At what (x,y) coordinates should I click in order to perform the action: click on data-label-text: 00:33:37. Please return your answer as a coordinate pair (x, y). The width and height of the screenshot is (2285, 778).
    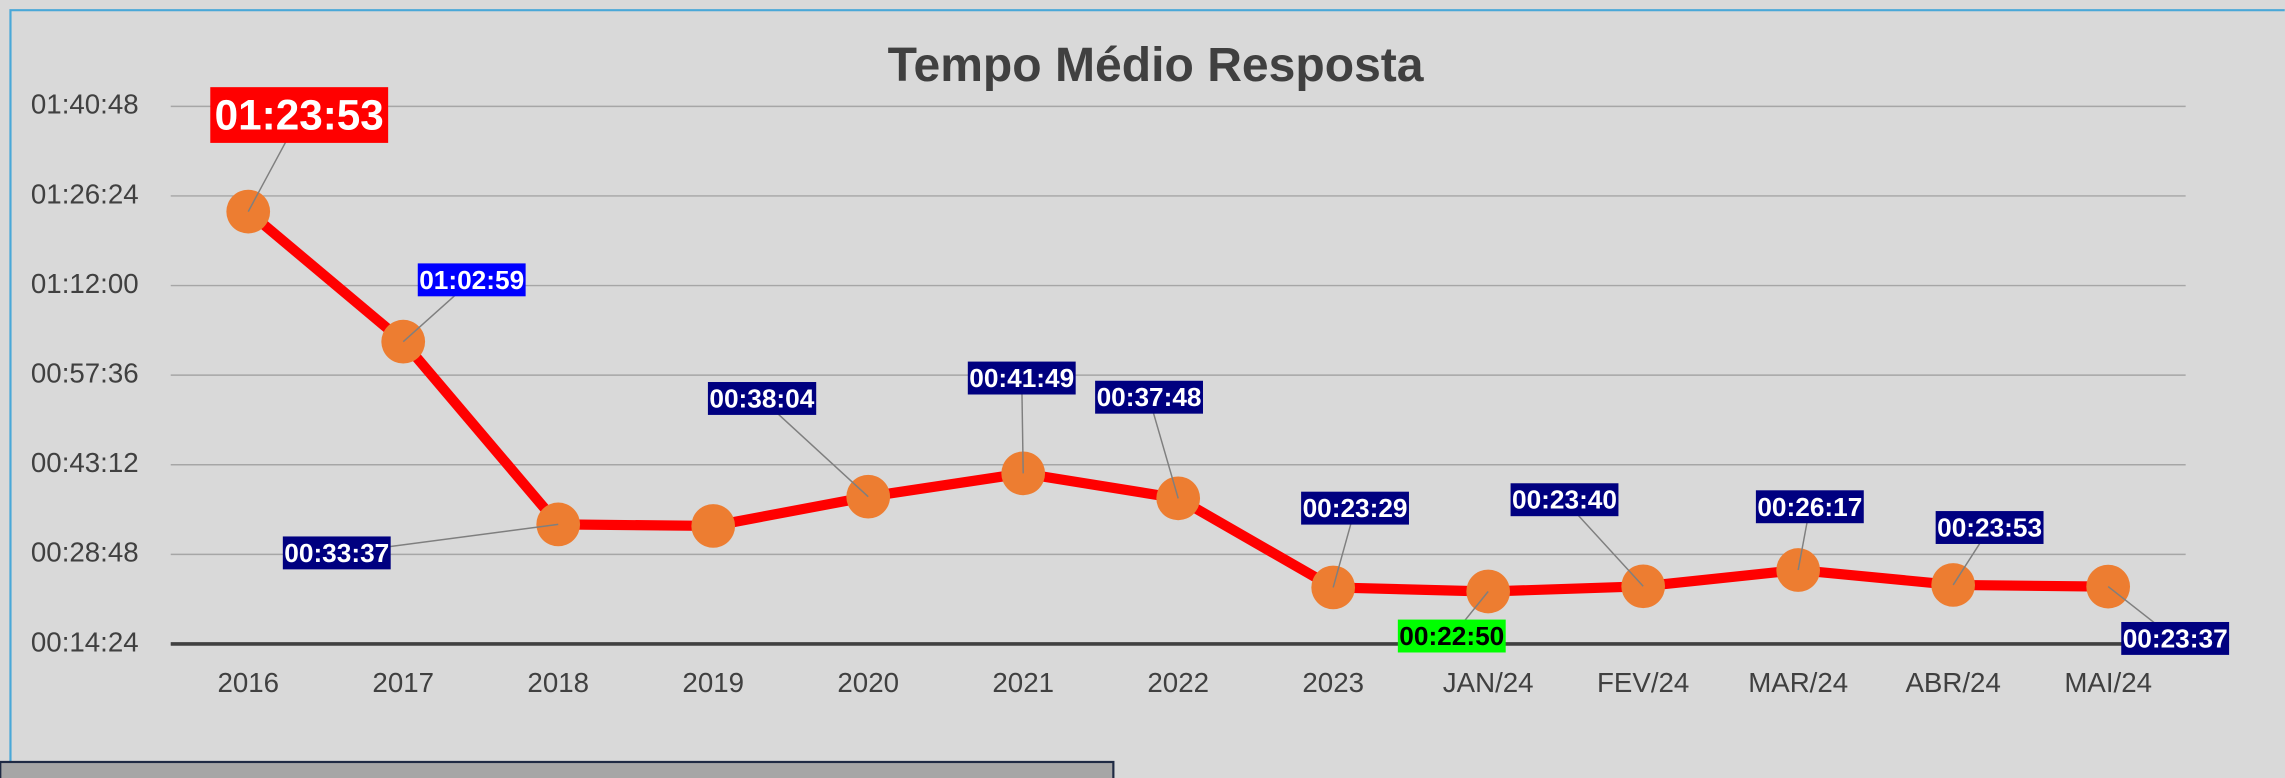
    Looking at the image, I should click on (336, 553).